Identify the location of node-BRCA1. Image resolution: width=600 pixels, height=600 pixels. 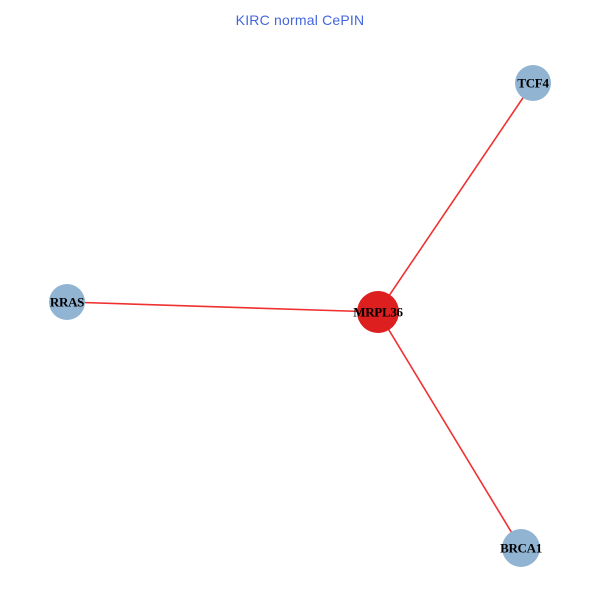
(521, 548).